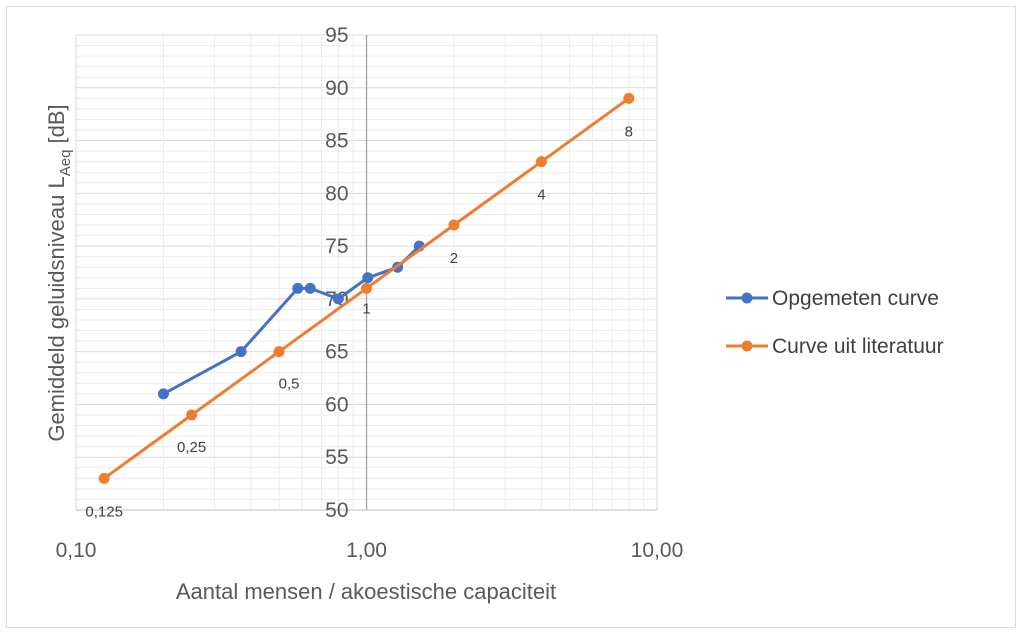  I want to click on y-axis-title-unit: [dB], so click(56, 126).